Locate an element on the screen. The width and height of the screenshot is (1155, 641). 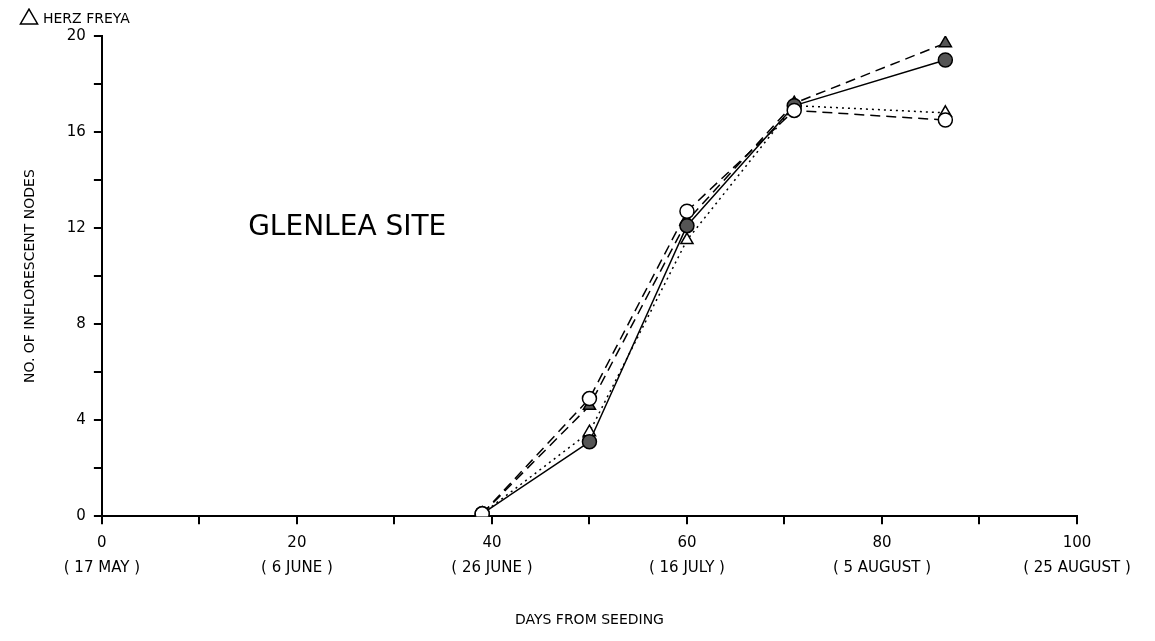
text: ( 16 JULY ) is located at coordinates (686, 567).